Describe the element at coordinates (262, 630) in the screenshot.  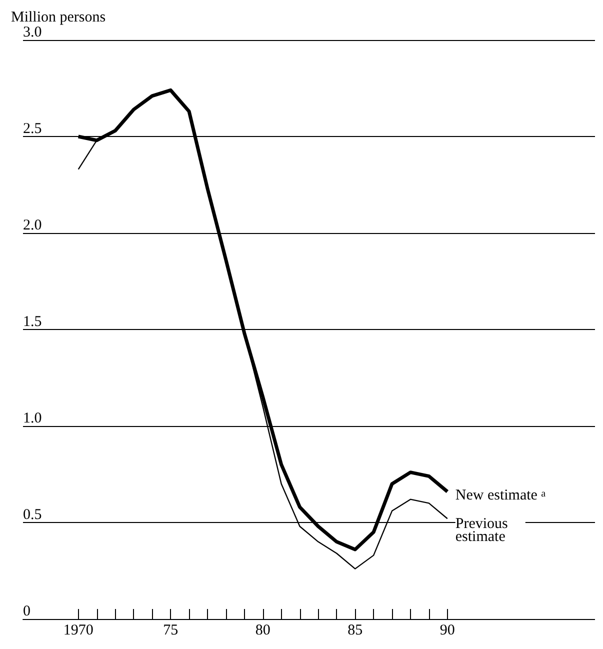
I see `x-tick-label: 80` at that location.